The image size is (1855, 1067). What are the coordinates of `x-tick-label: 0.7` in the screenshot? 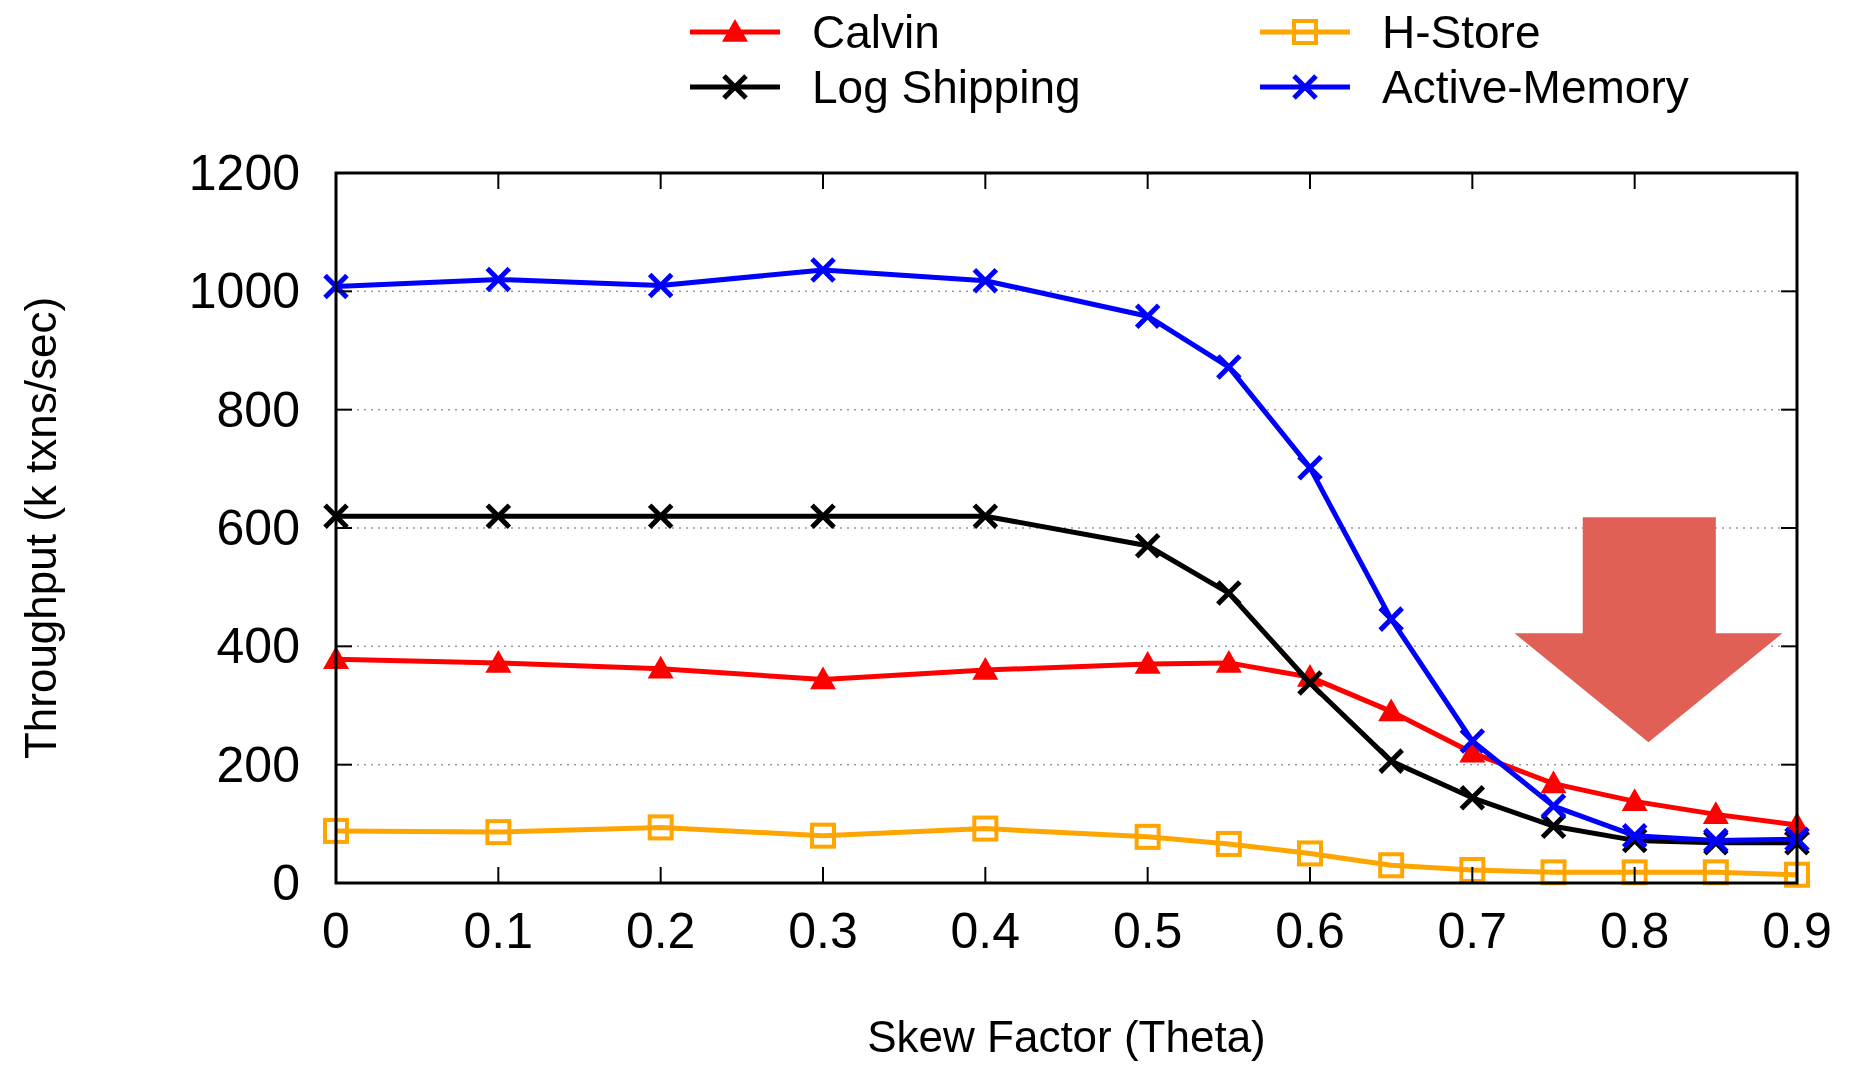 It's located at (1472, 931).